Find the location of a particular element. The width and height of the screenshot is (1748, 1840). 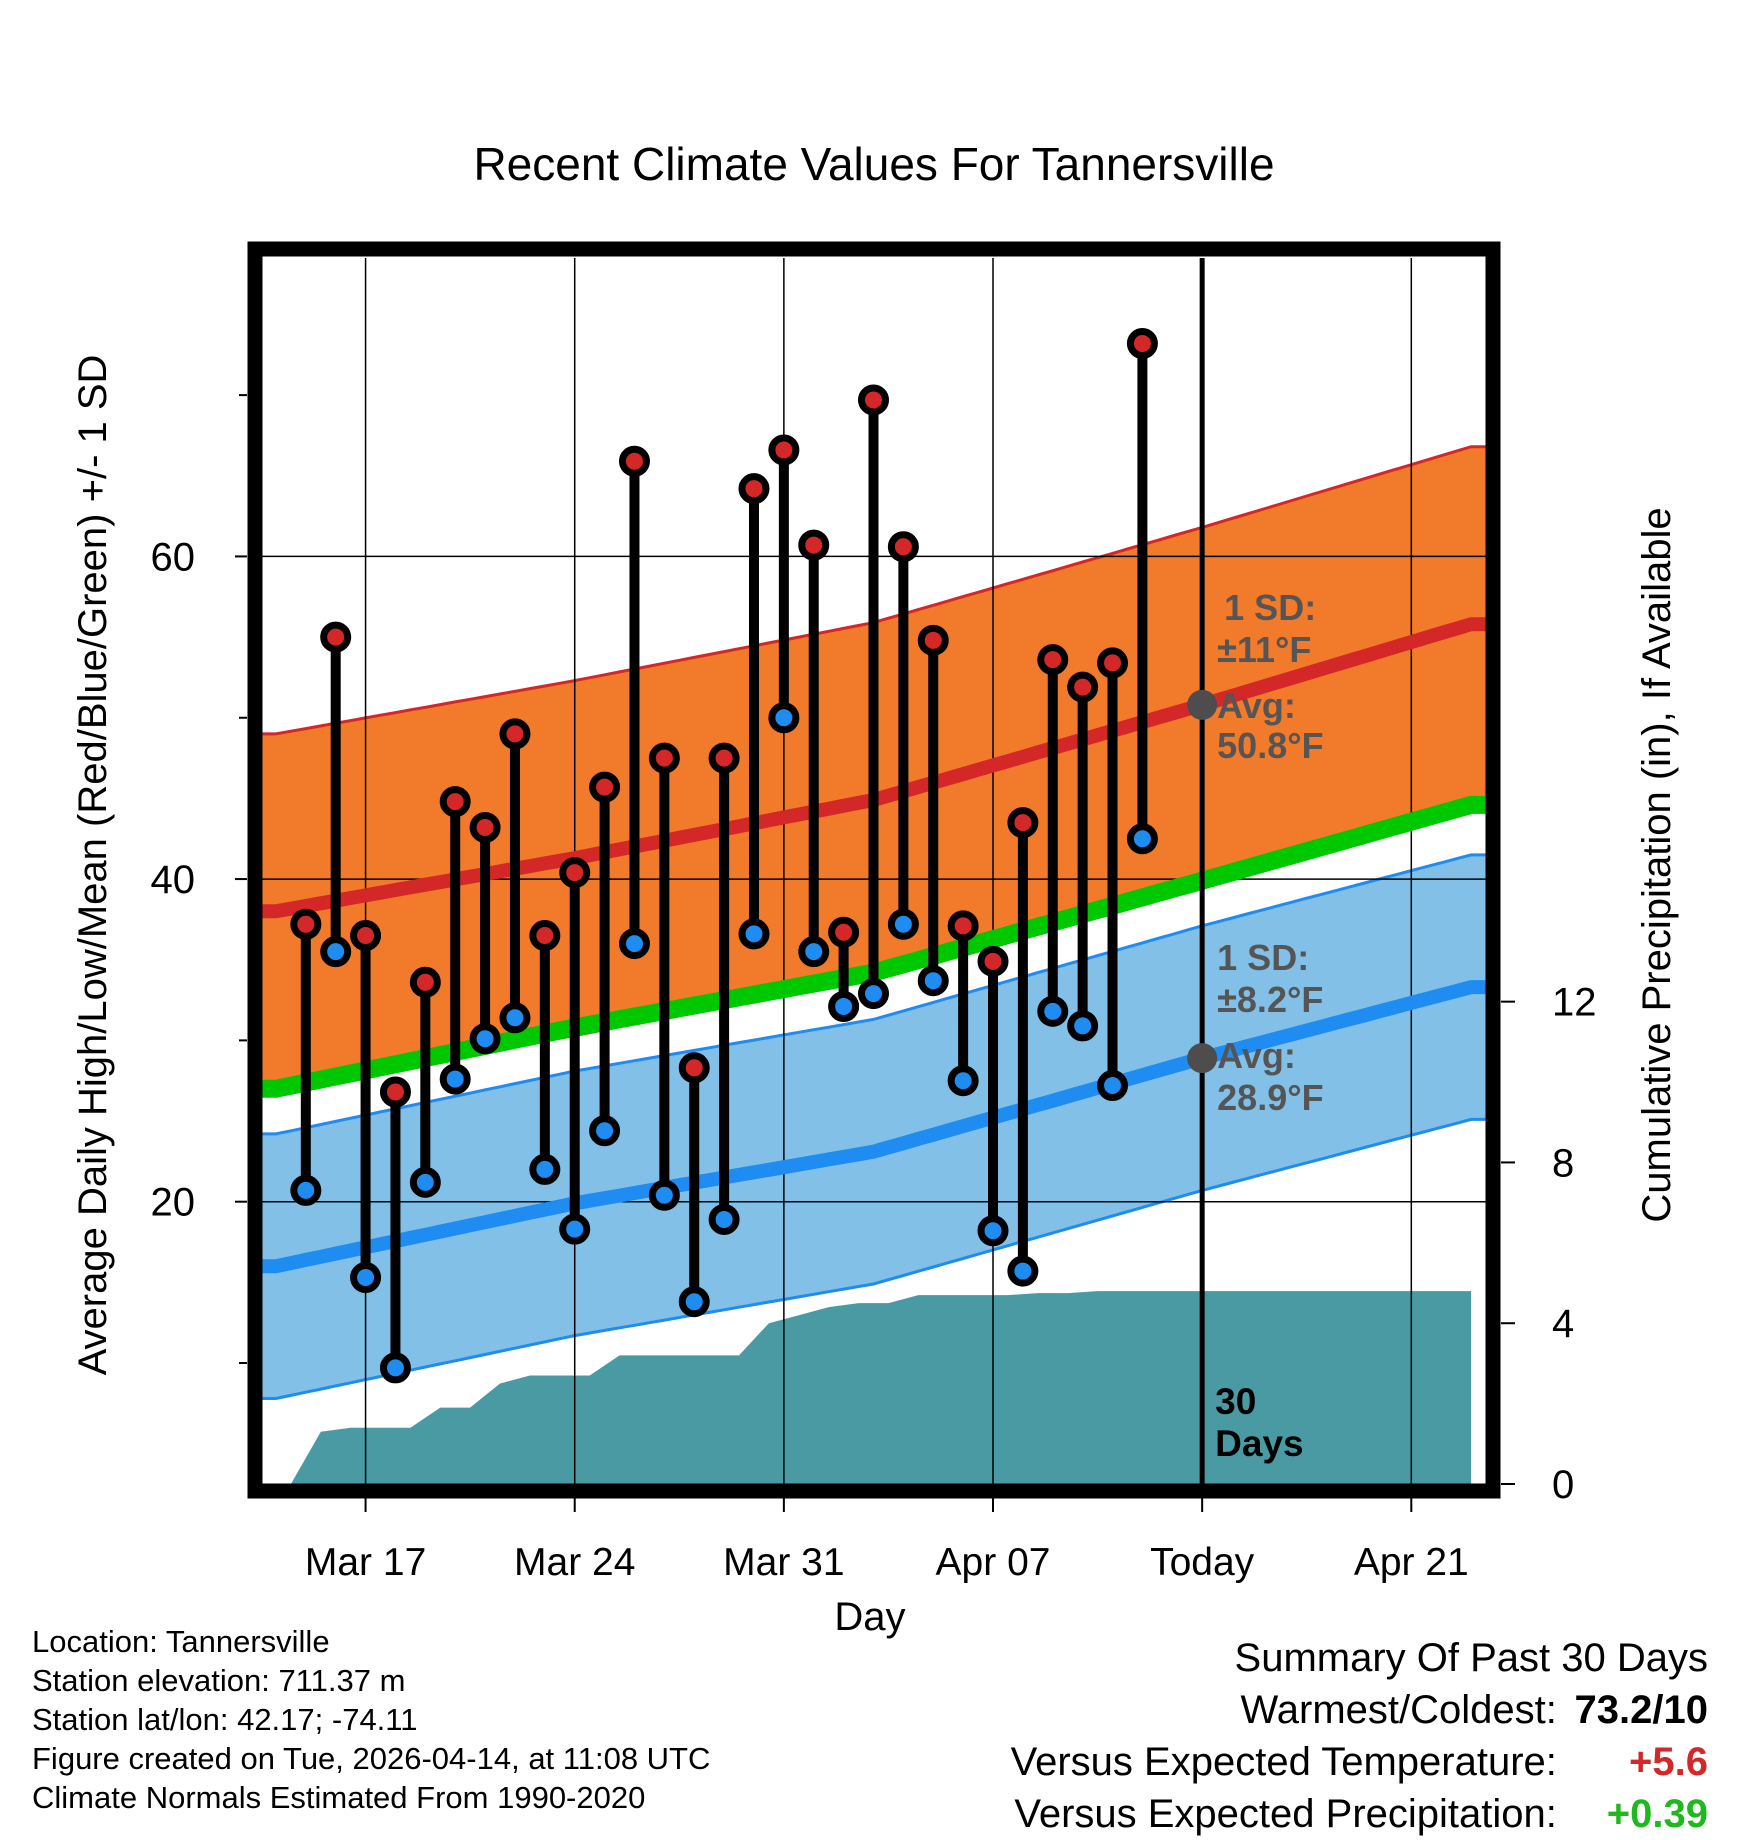

precip-value: +0.39 is located at coordinates (1657, 1814).